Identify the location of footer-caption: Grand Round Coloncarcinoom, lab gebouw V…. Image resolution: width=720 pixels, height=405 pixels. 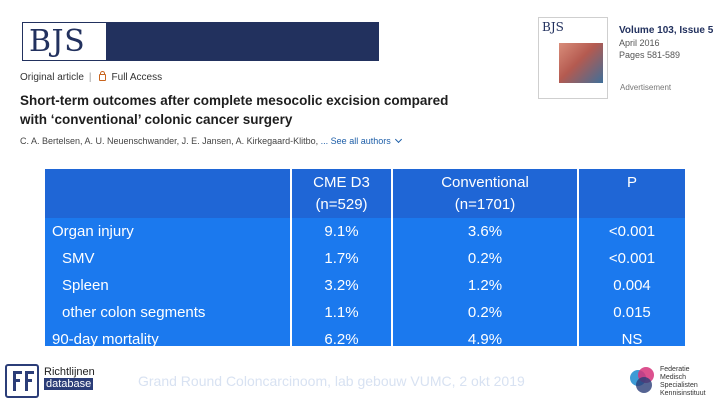
(331, 381).